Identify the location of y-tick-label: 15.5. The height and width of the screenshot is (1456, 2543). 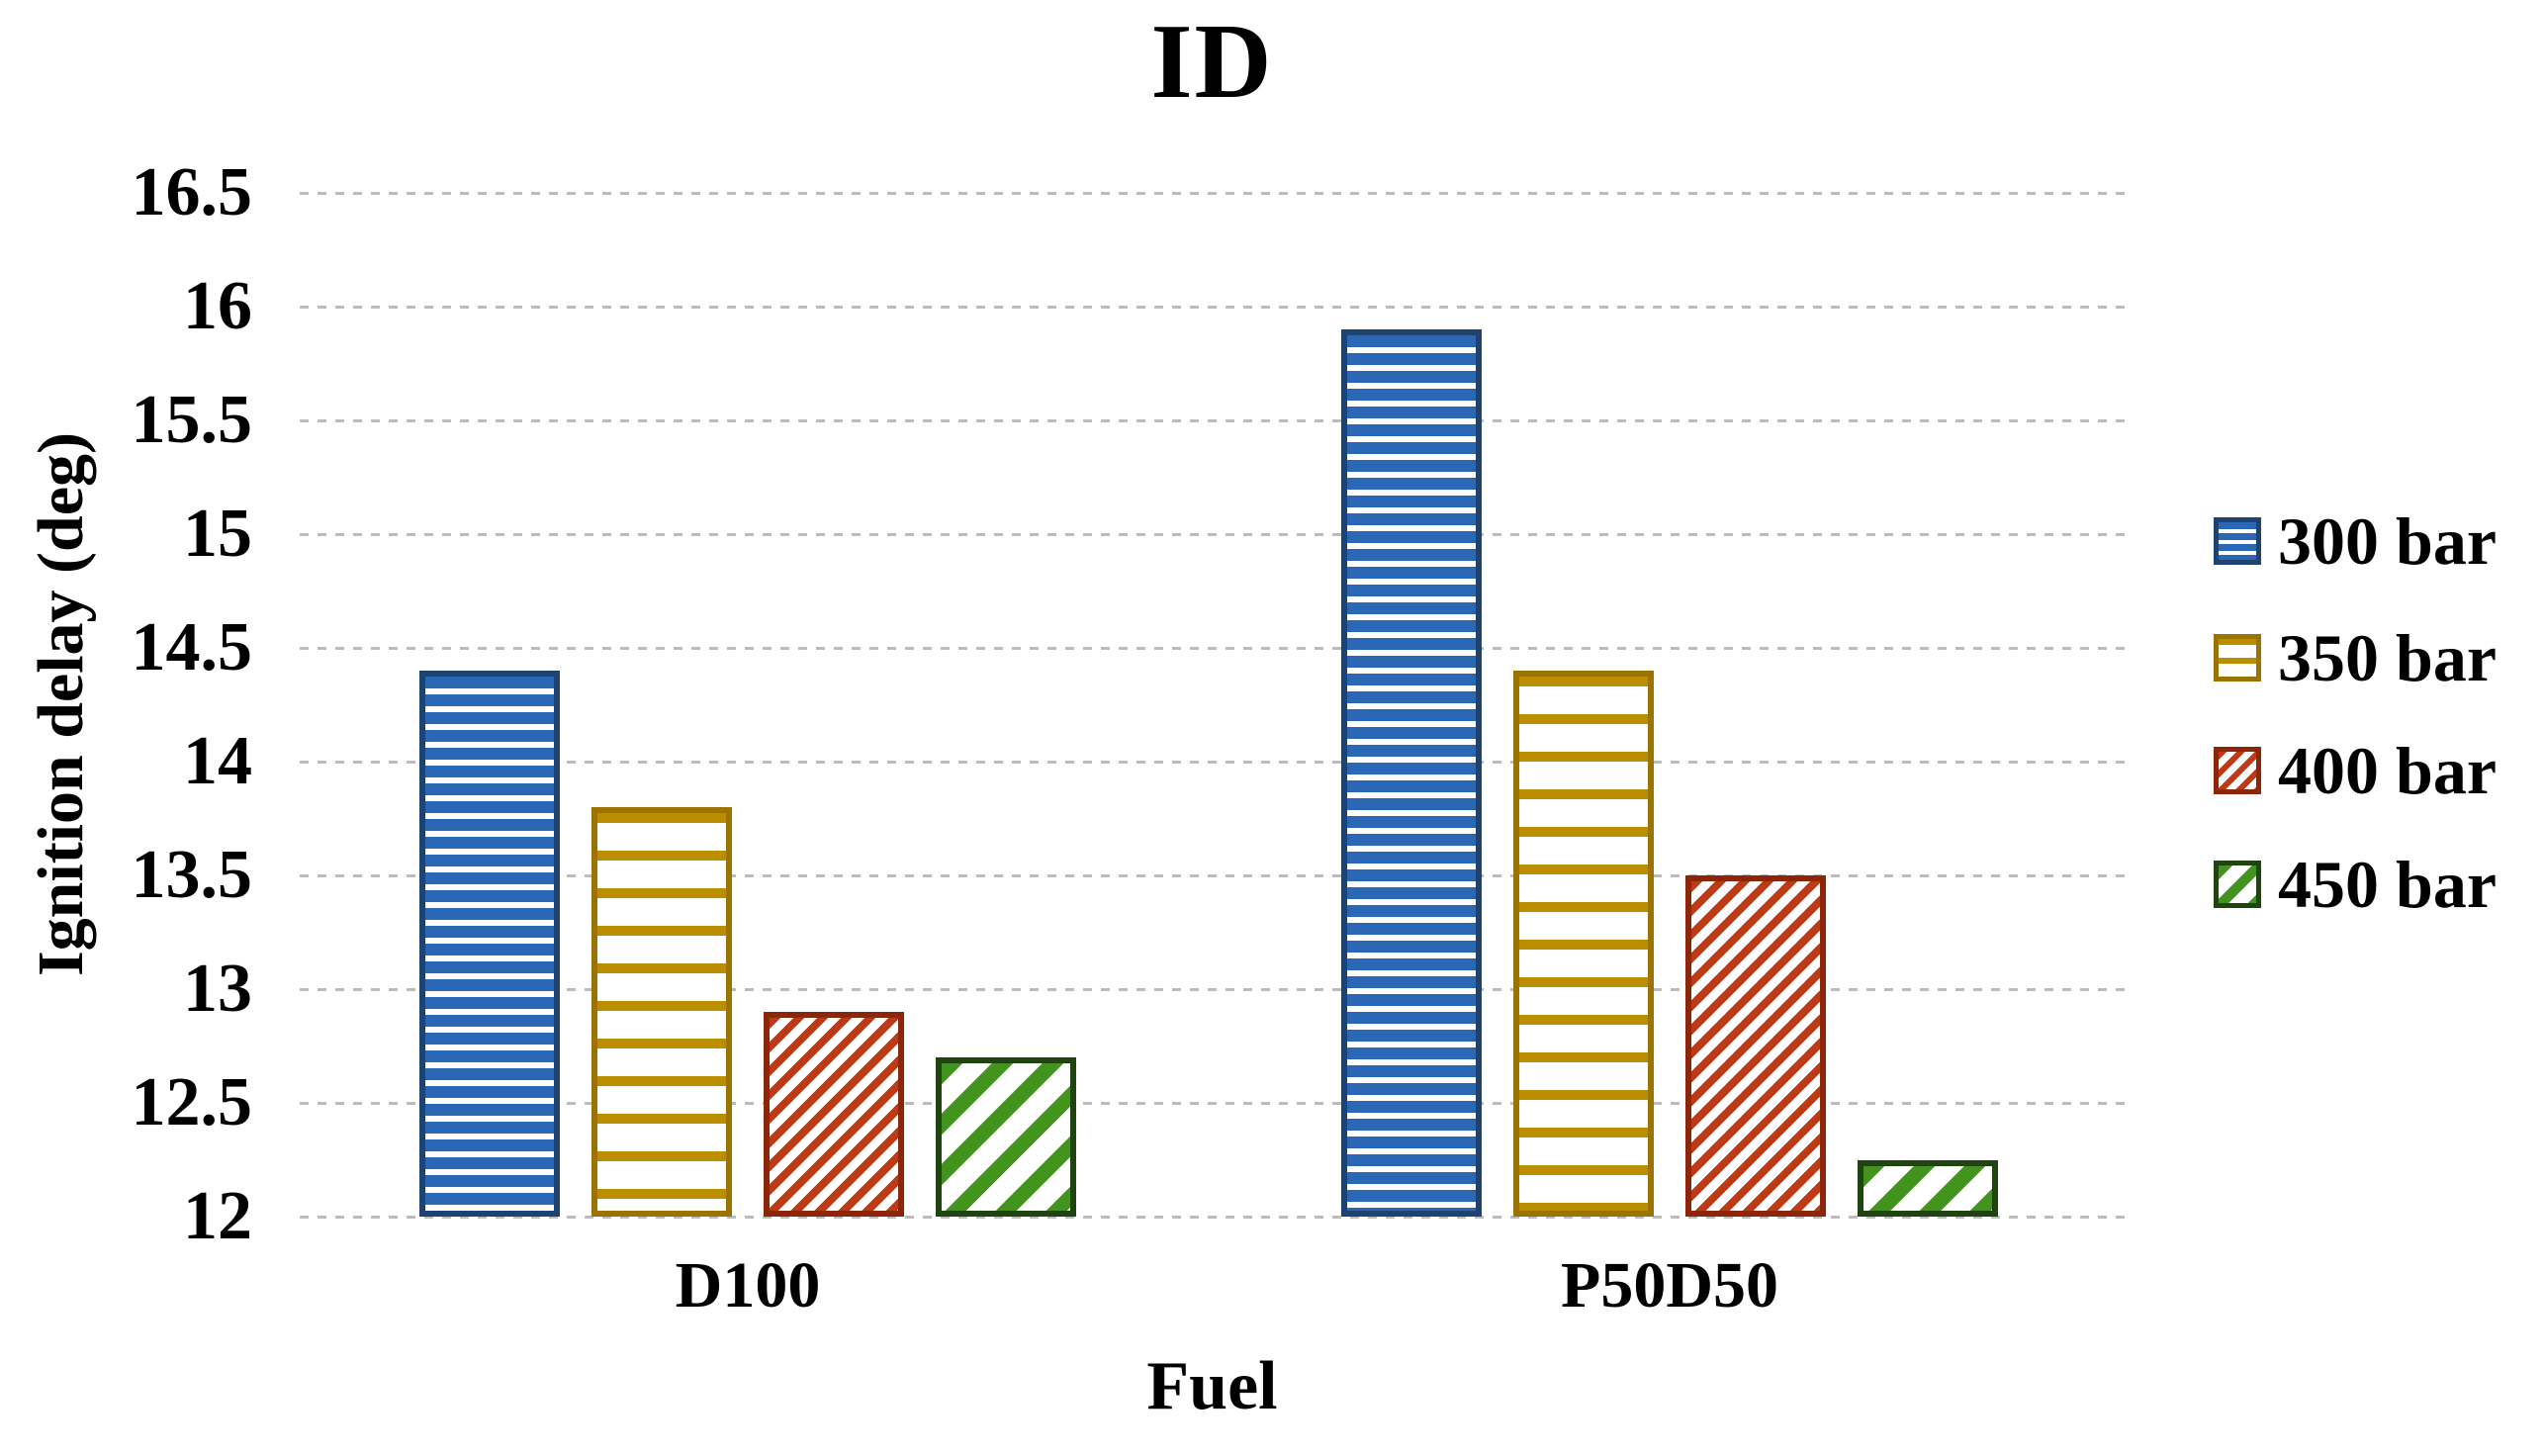
(192, 420).